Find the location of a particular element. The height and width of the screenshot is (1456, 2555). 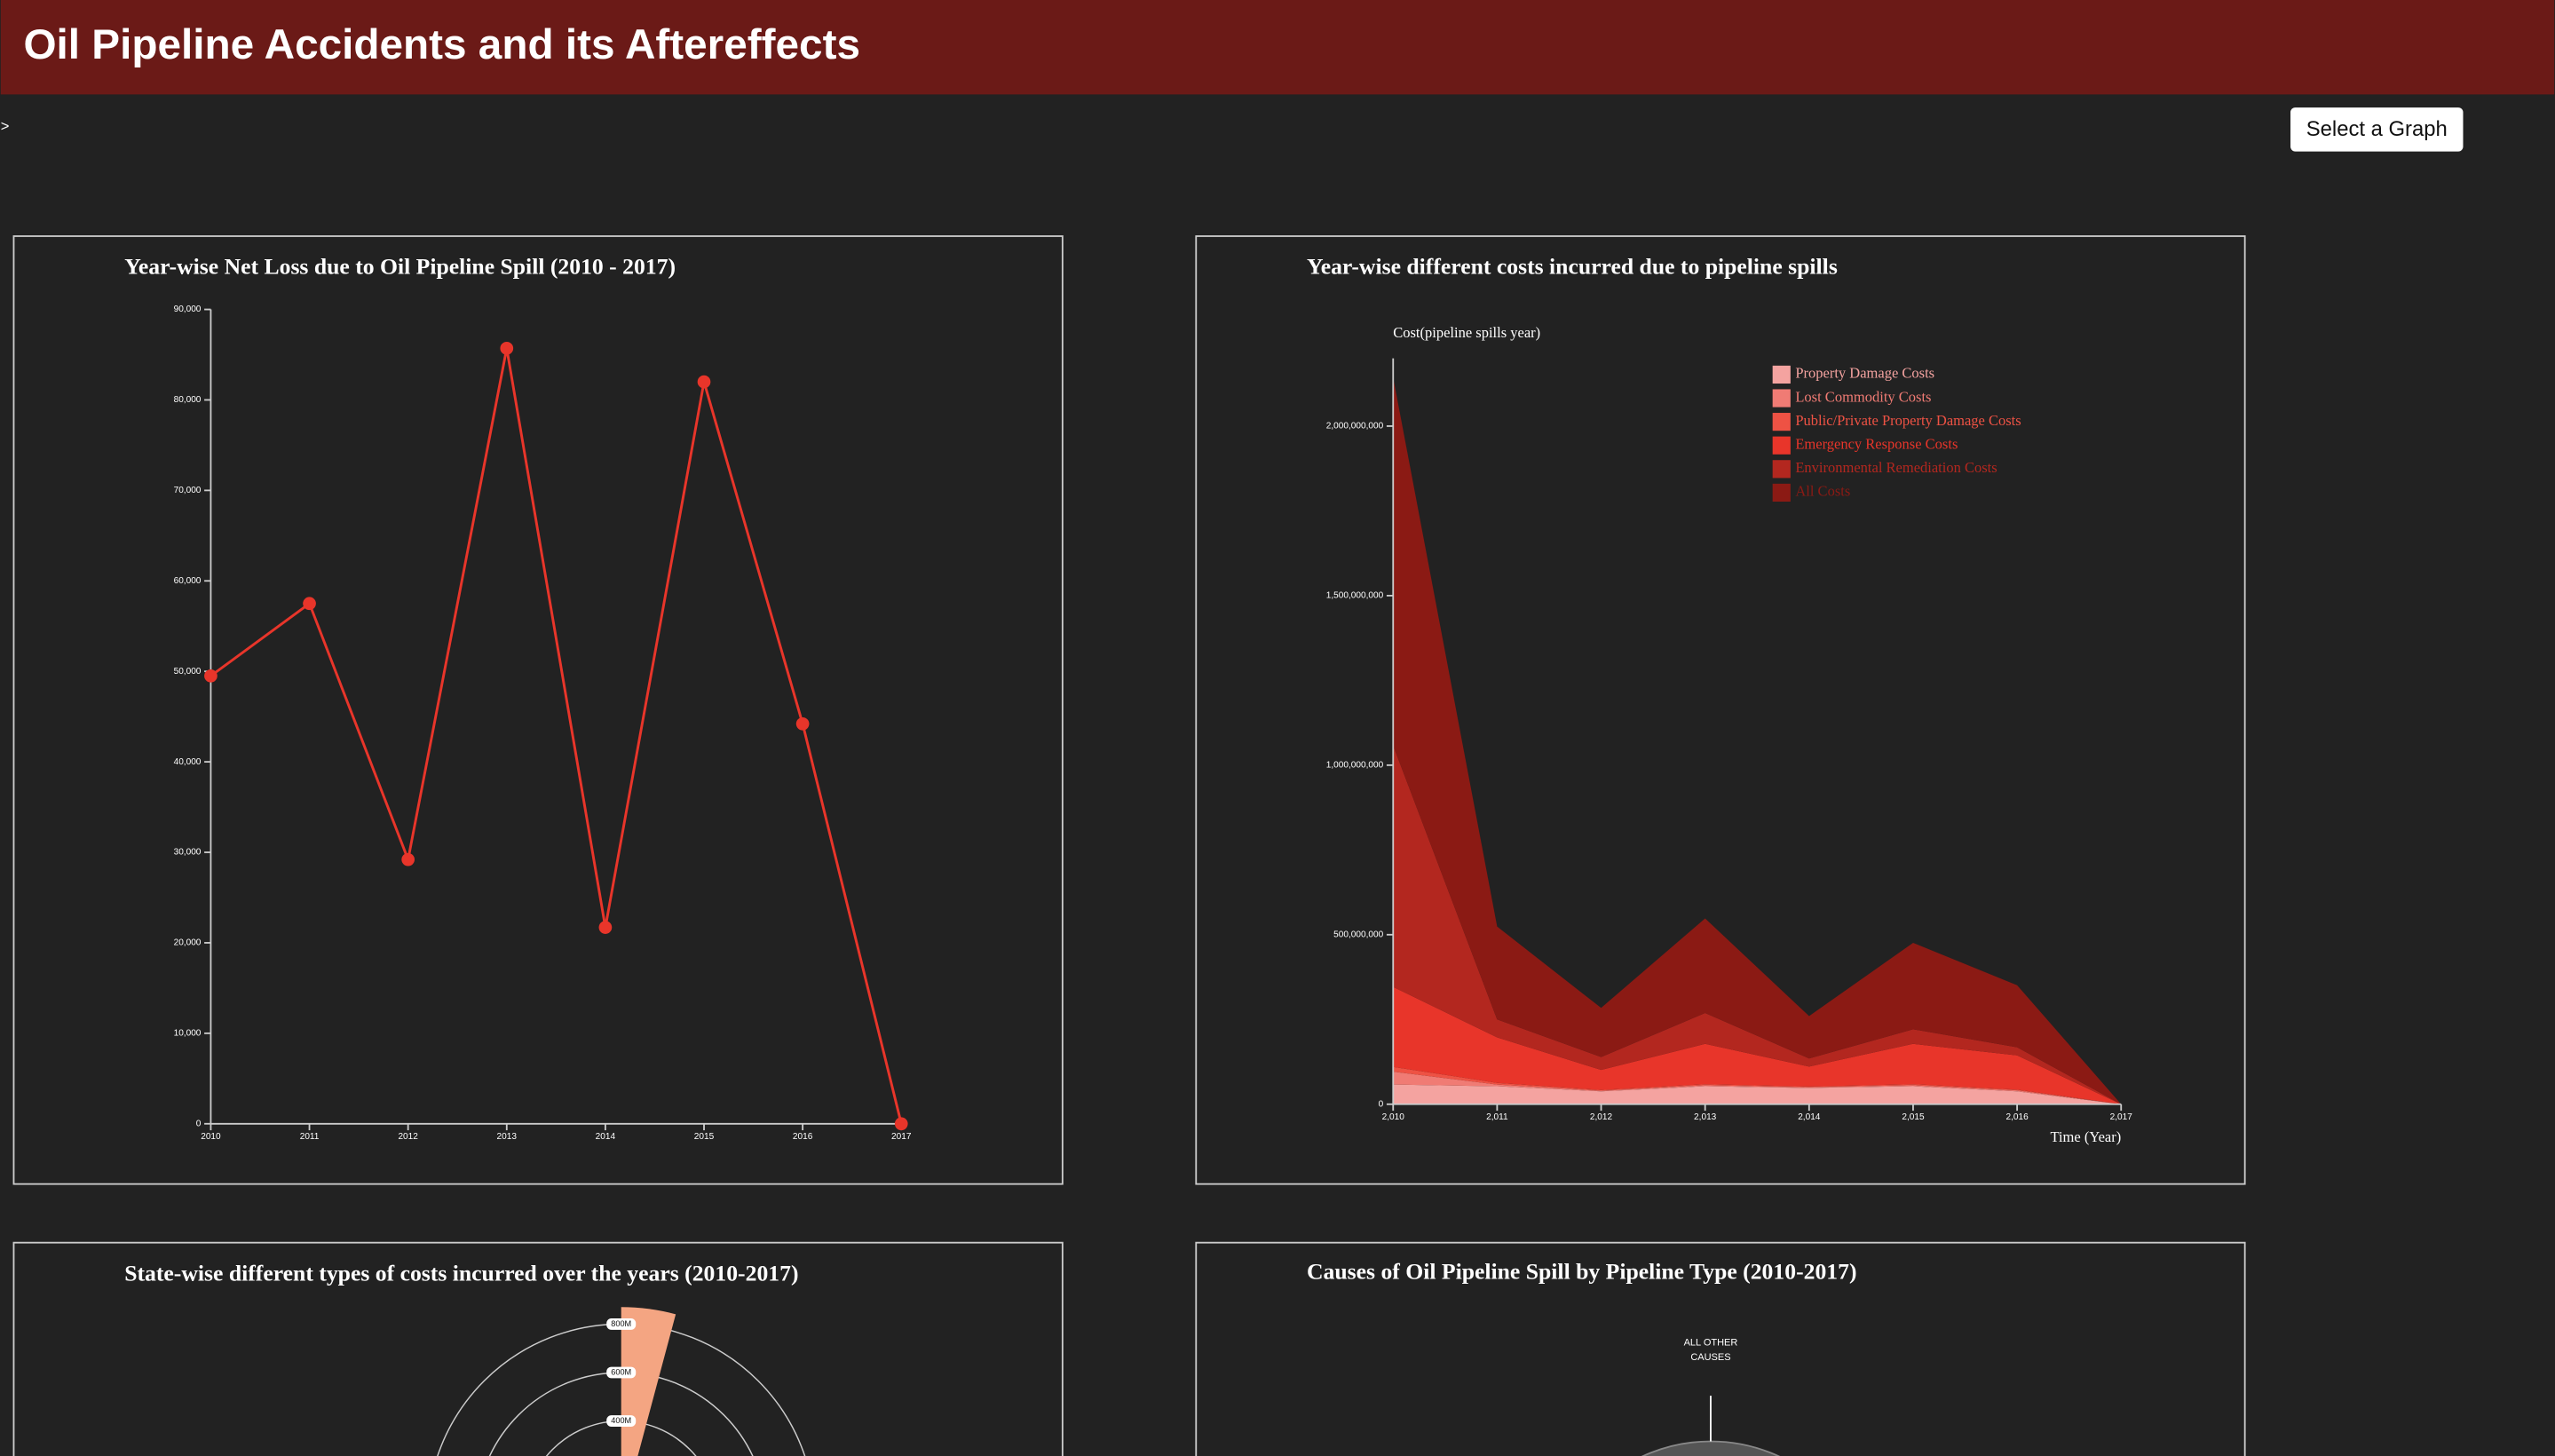

stray-text: > is located at coordinates (5, 126).